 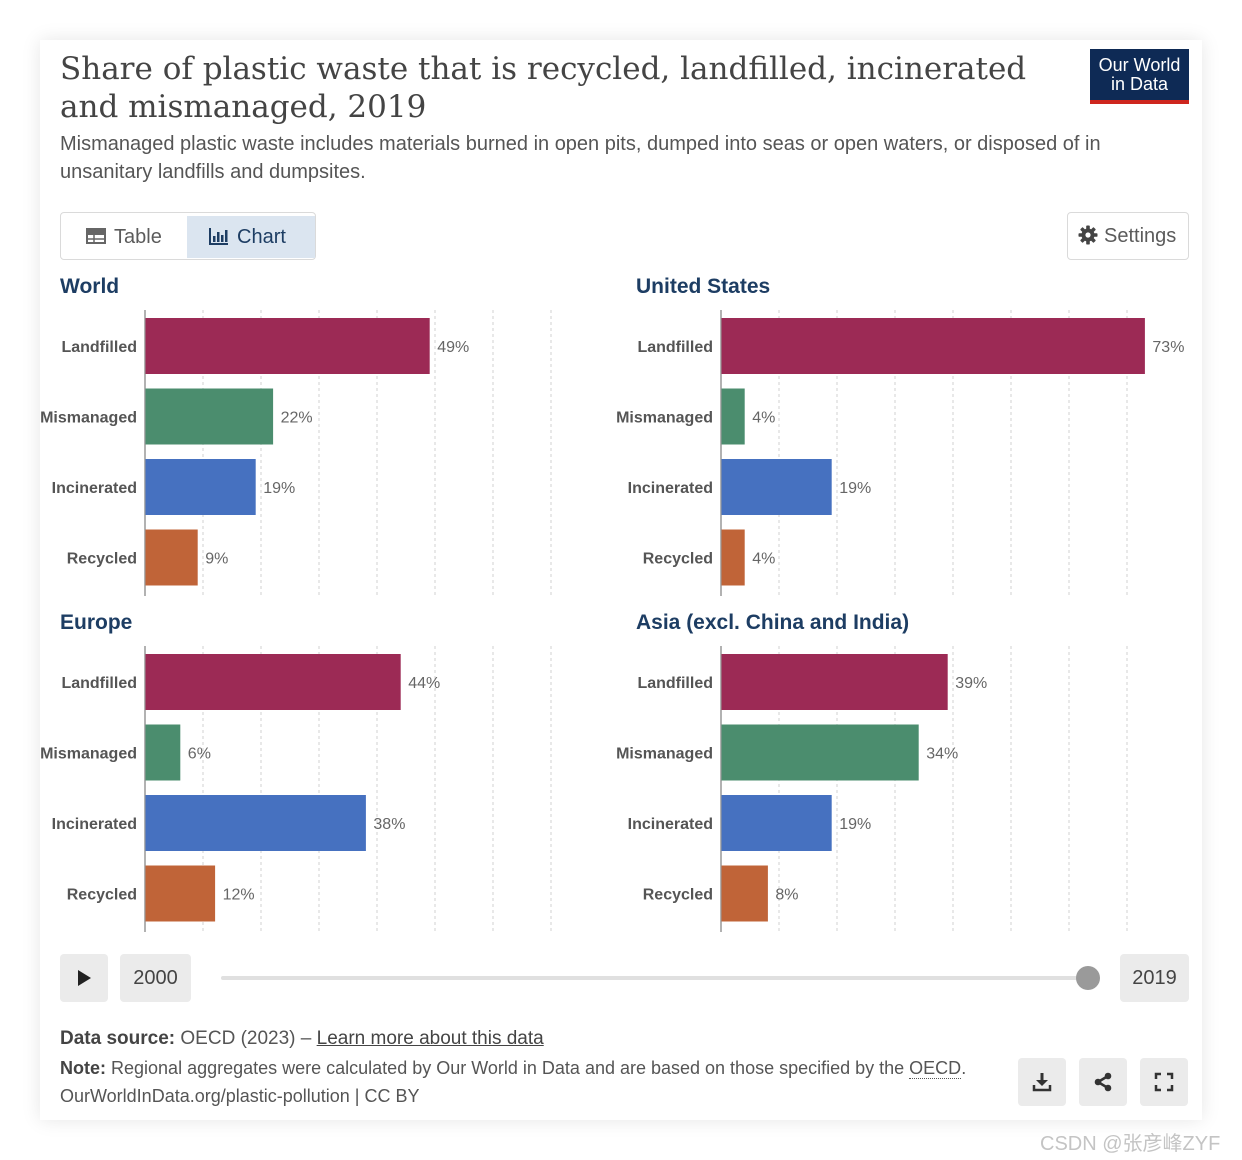 What do you see at coordinates (96, 235) in the screenshot?
I see `table-icon` at bounding box center [96, 235].